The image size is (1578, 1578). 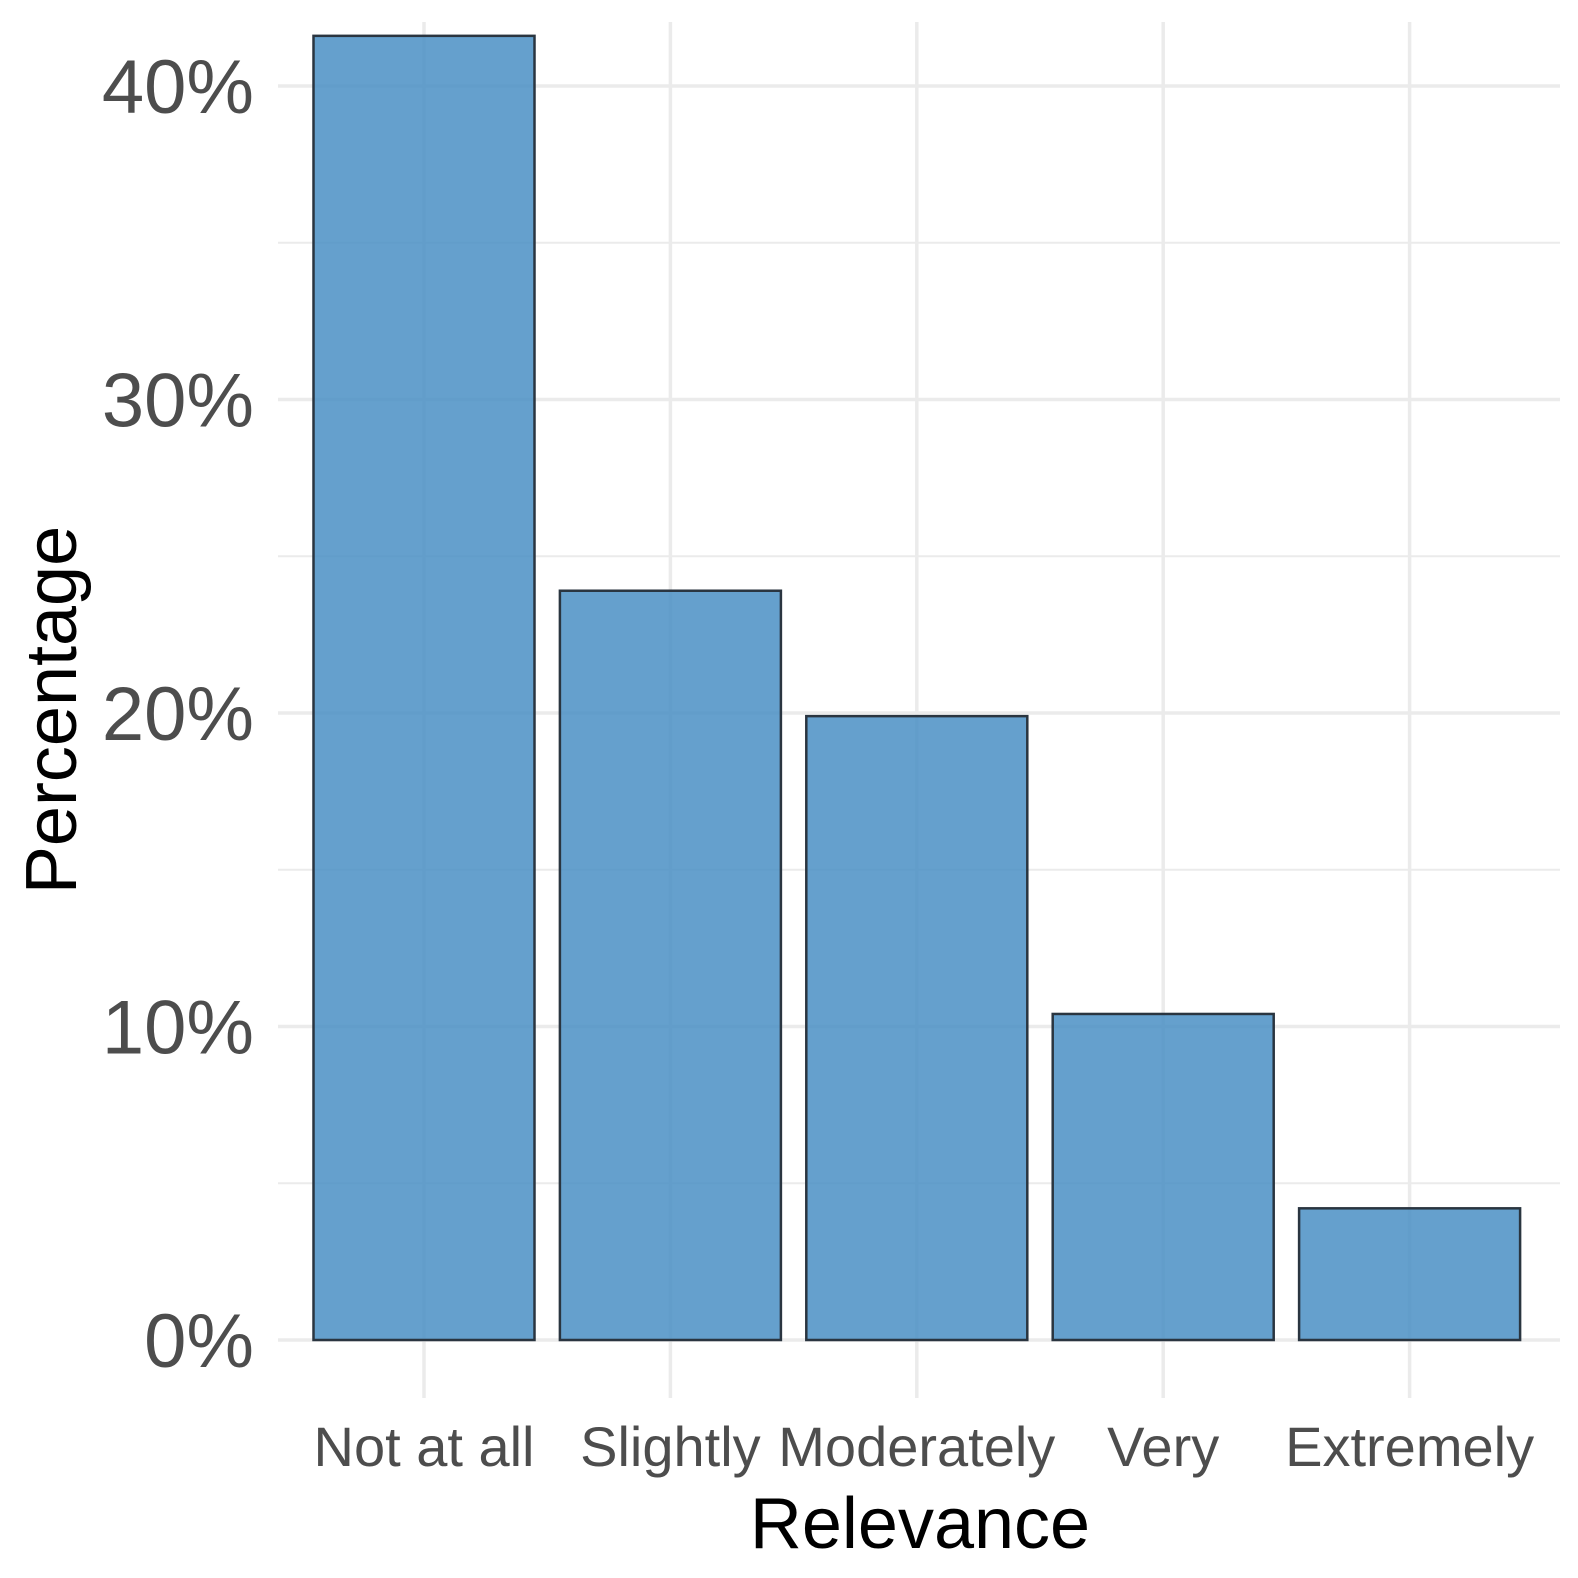 What do you see at coordinates (178, 1028) in the screenshot?
I see `y-tick-label: 10%` at bounding box center [178, 1028].